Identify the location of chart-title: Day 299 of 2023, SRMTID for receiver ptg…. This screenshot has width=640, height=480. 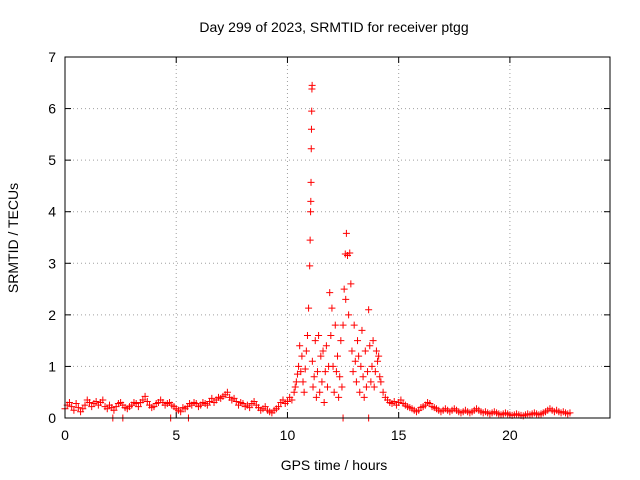
(333, 27).